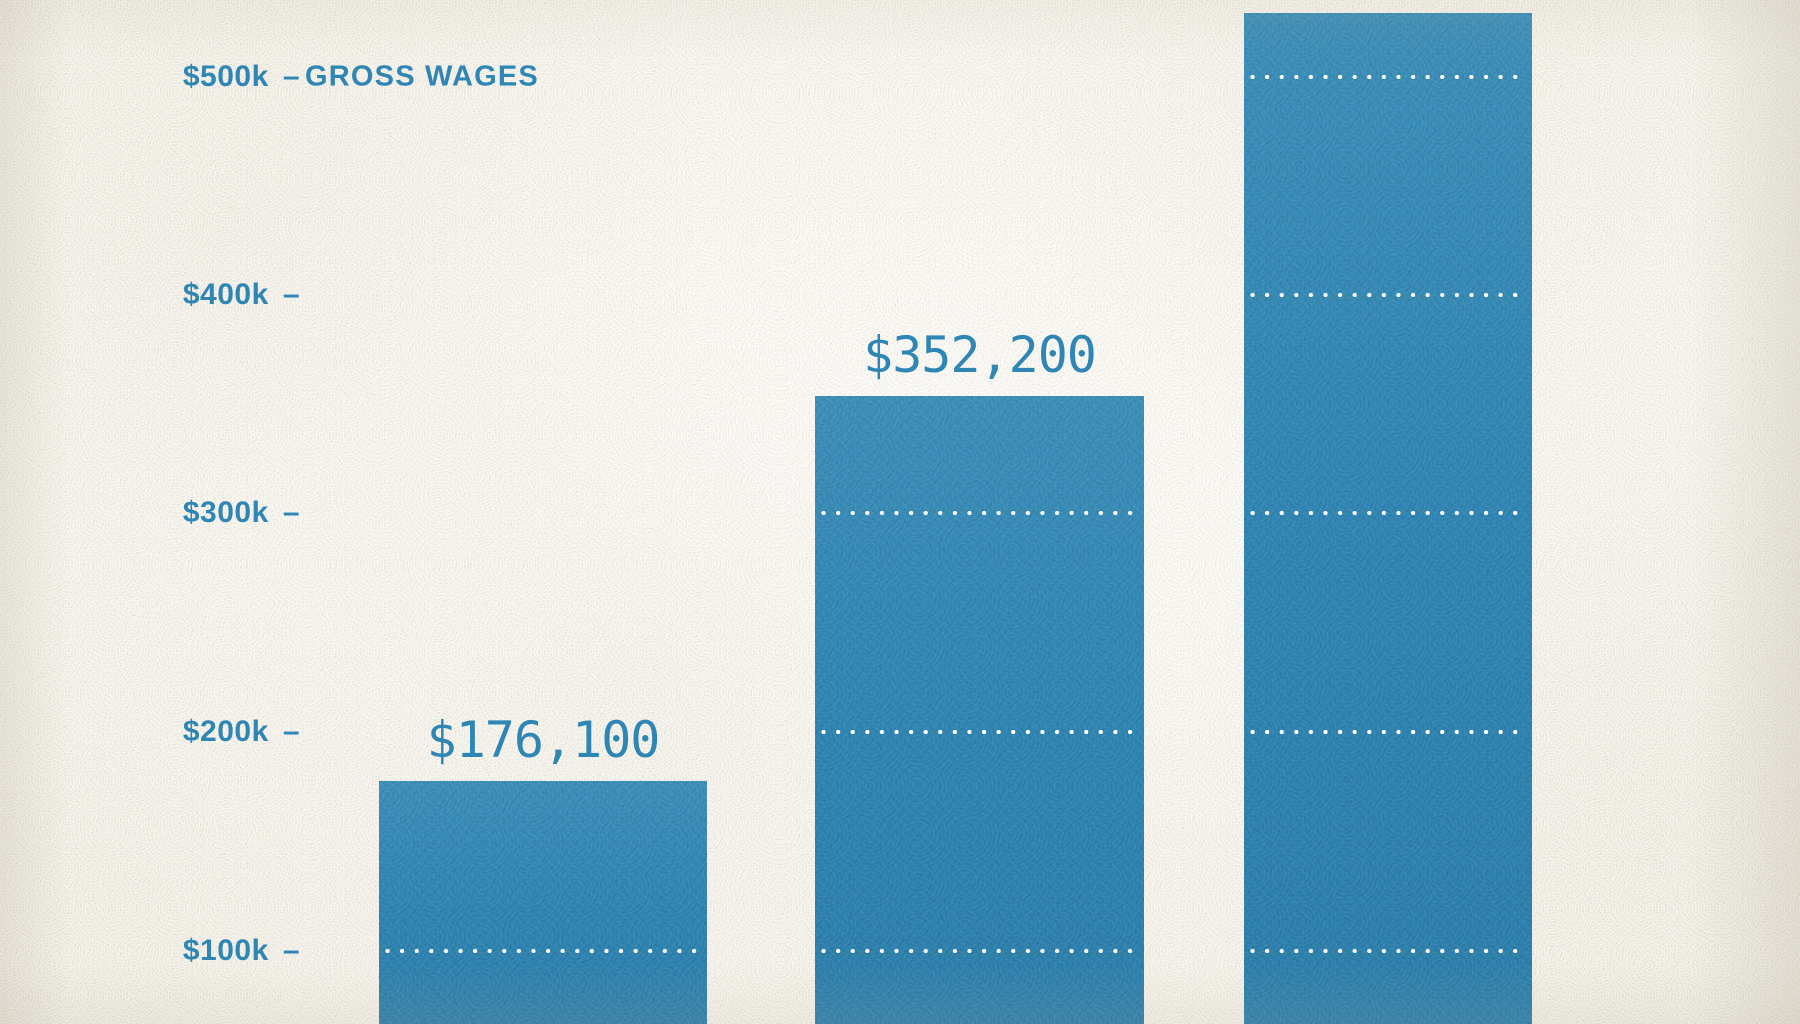 Image resolution: width=1800 pixels, height=1024 pixels. What do you see at coordinates (225, 76) in the screenshot?
I see `y-axis-tick-label-500k: $500k` at bounding box center [225, 76].